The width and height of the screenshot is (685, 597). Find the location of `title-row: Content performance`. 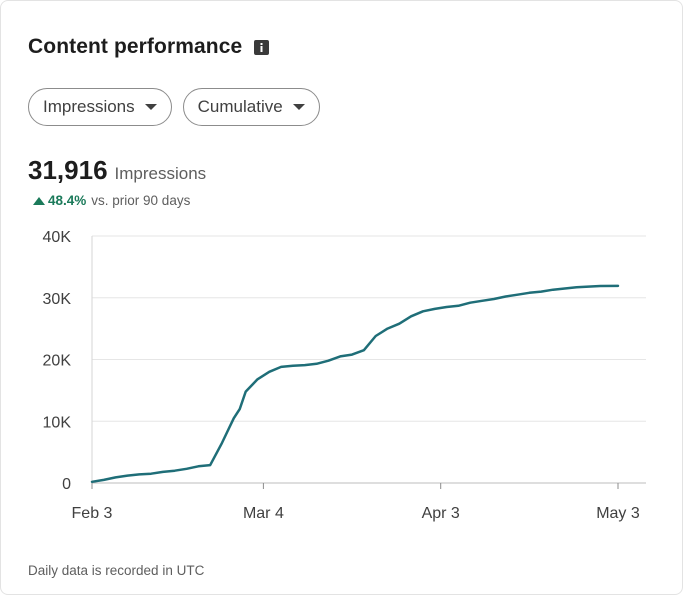

title-row: Content performance is located at coordinates (149, 47).